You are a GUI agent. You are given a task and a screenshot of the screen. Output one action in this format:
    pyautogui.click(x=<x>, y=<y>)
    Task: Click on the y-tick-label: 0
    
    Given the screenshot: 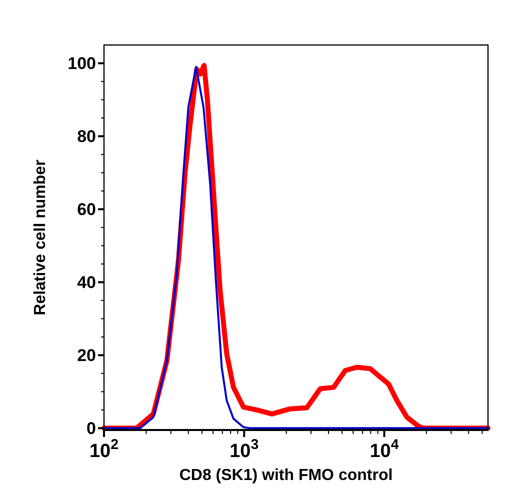 What is the action you would take?
    pyautogui.click(x=91, y=428)
    